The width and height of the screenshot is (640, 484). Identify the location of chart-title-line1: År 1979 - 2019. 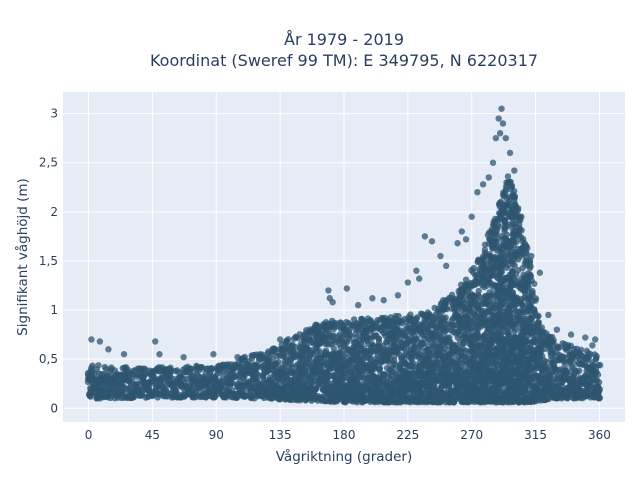
(344, 39).